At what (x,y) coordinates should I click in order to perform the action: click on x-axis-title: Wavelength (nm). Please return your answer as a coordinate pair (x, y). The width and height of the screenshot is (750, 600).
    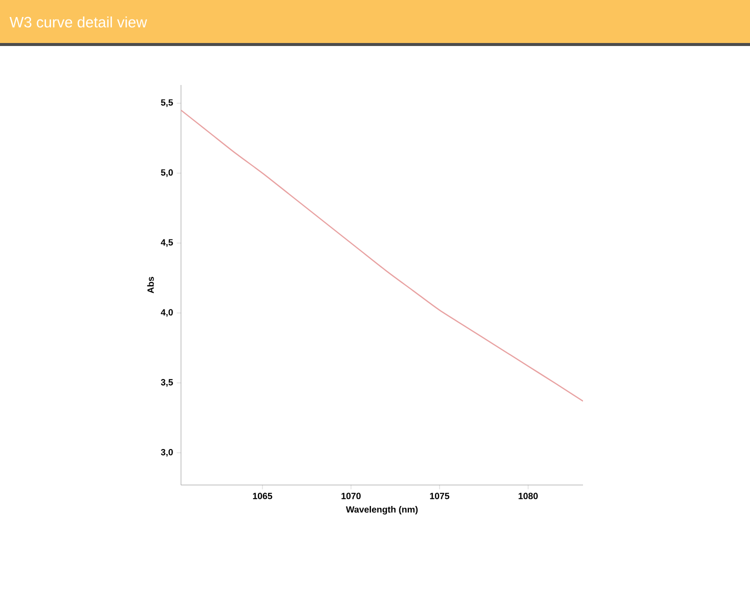
    Looking at the image, I should click on (382, 510).